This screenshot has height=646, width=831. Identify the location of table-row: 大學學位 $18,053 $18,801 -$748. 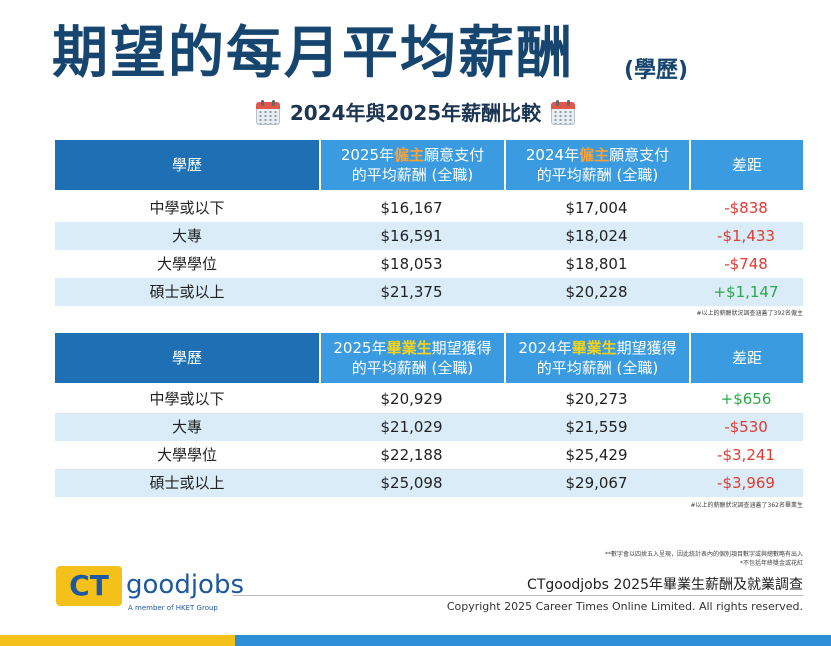
(462, 264).